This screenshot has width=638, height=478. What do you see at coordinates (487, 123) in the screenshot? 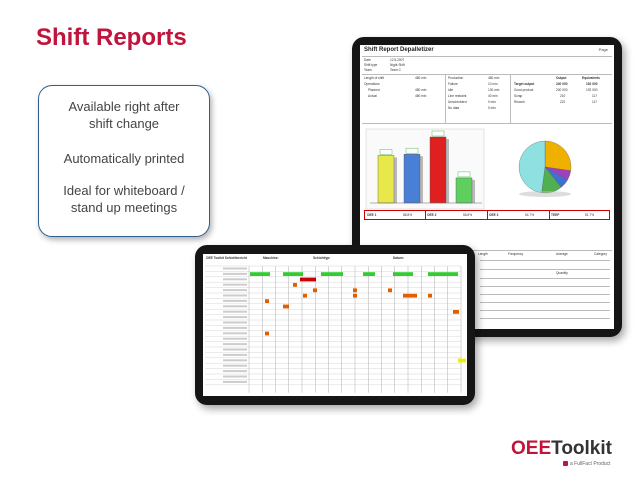
I see `chart-divider` at bounding box center [487, 123].